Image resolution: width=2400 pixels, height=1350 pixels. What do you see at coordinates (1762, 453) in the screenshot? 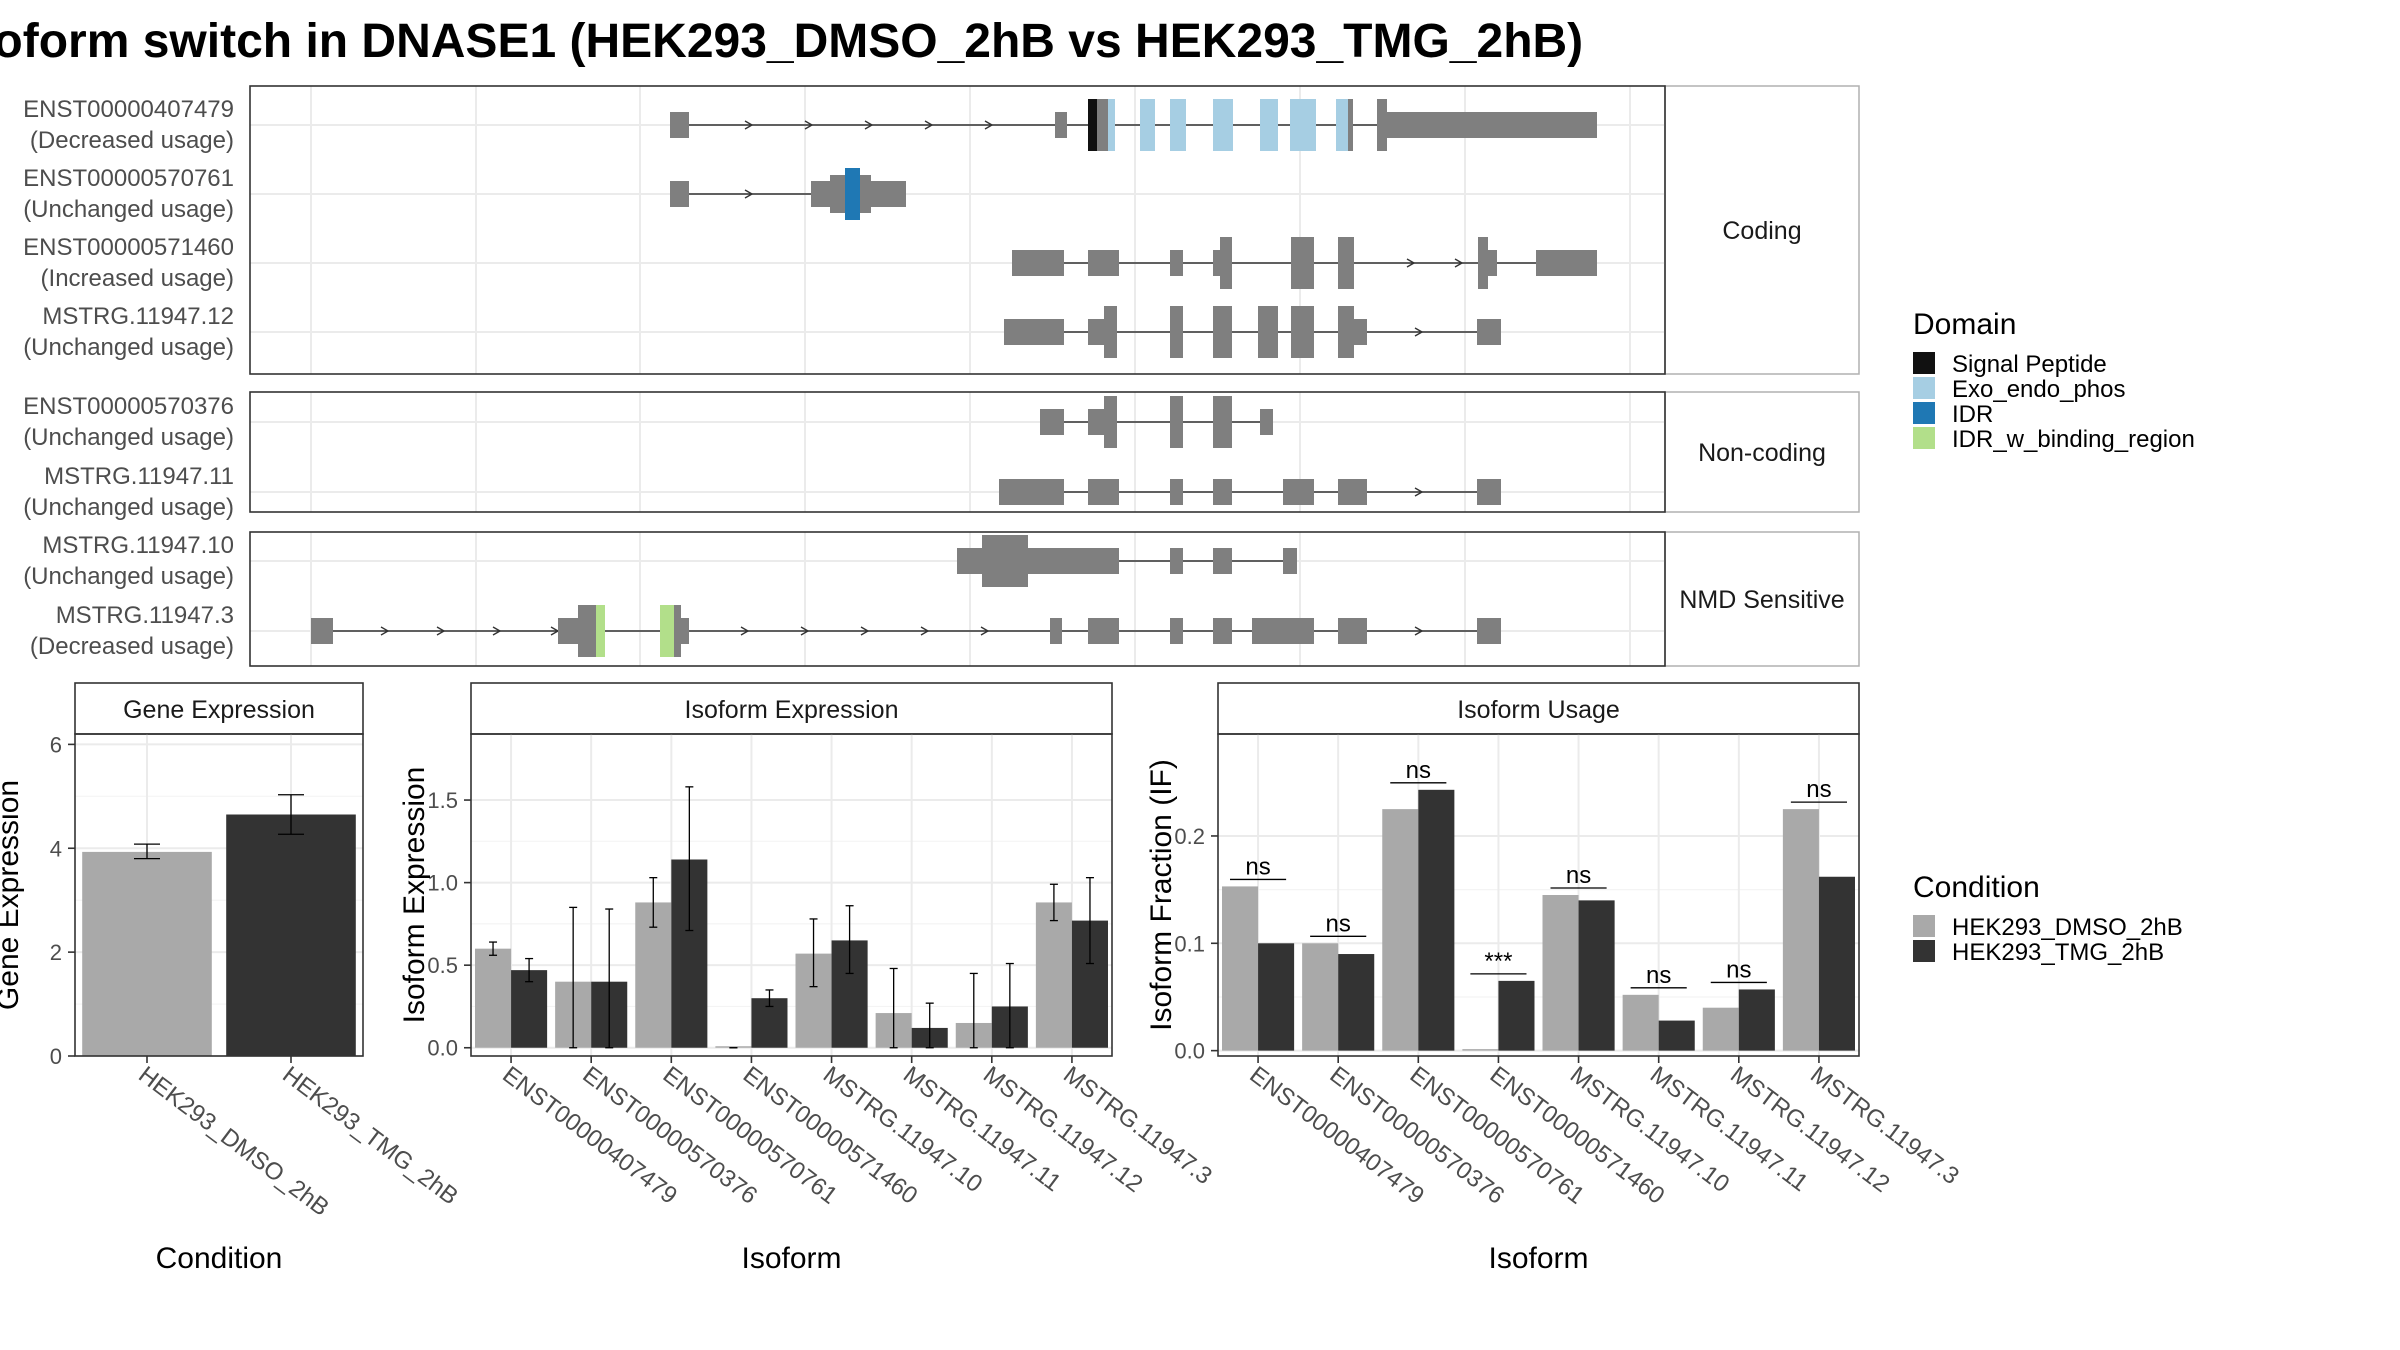
I see `facet-label: Non-coding` at bounding box center [1762, 453].